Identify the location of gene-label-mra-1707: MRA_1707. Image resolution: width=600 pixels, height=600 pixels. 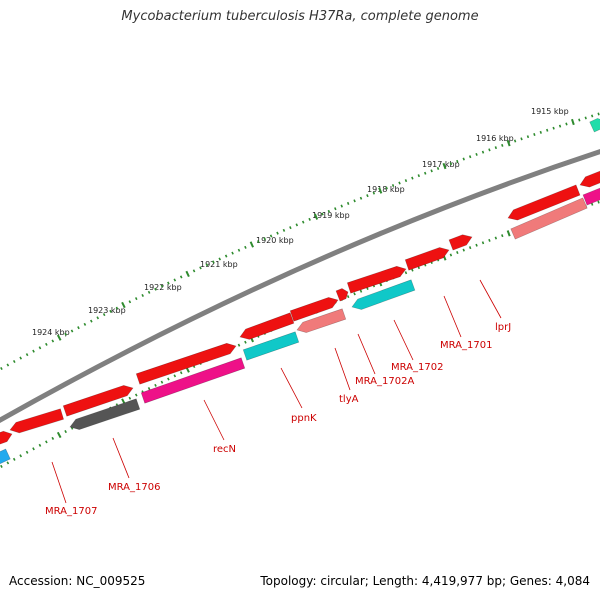
(71, 511).